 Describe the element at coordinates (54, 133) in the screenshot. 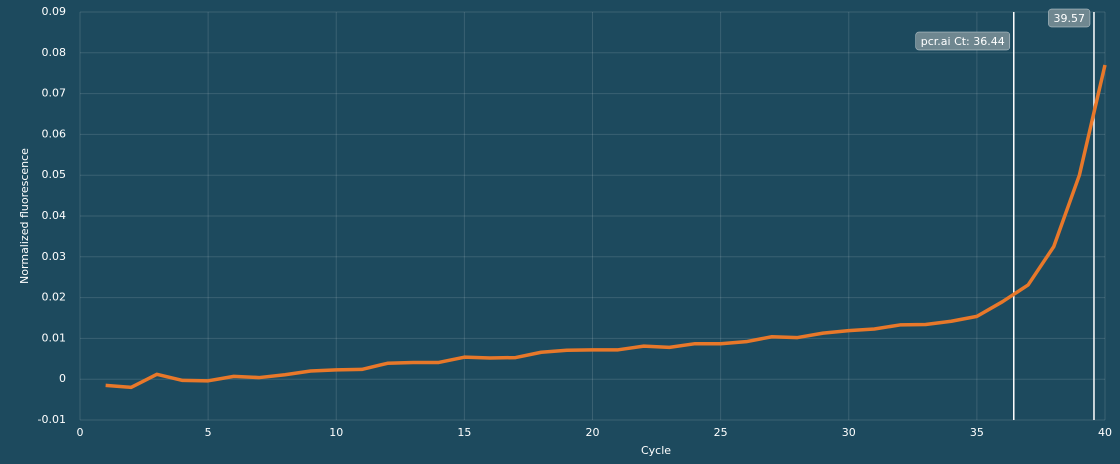

I see `y-tick-label: 0.06` at that location.